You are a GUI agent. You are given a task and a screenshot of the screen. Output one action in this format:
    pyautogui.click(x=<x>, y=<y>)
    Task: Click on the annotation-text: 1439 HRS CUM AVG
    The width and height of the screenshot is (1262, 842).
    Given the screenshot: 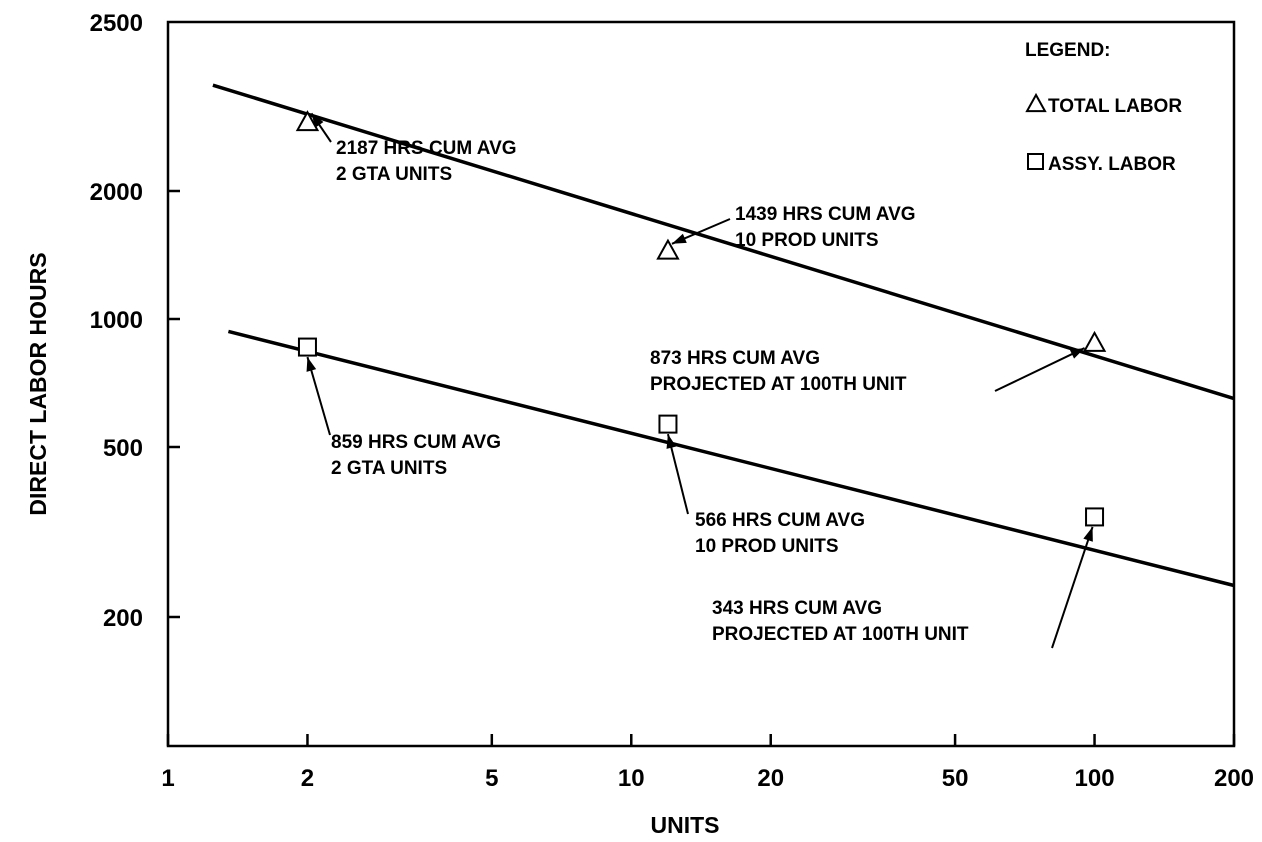 What is the action you would take?
    pyautogui.click(x=825, y=214)
    